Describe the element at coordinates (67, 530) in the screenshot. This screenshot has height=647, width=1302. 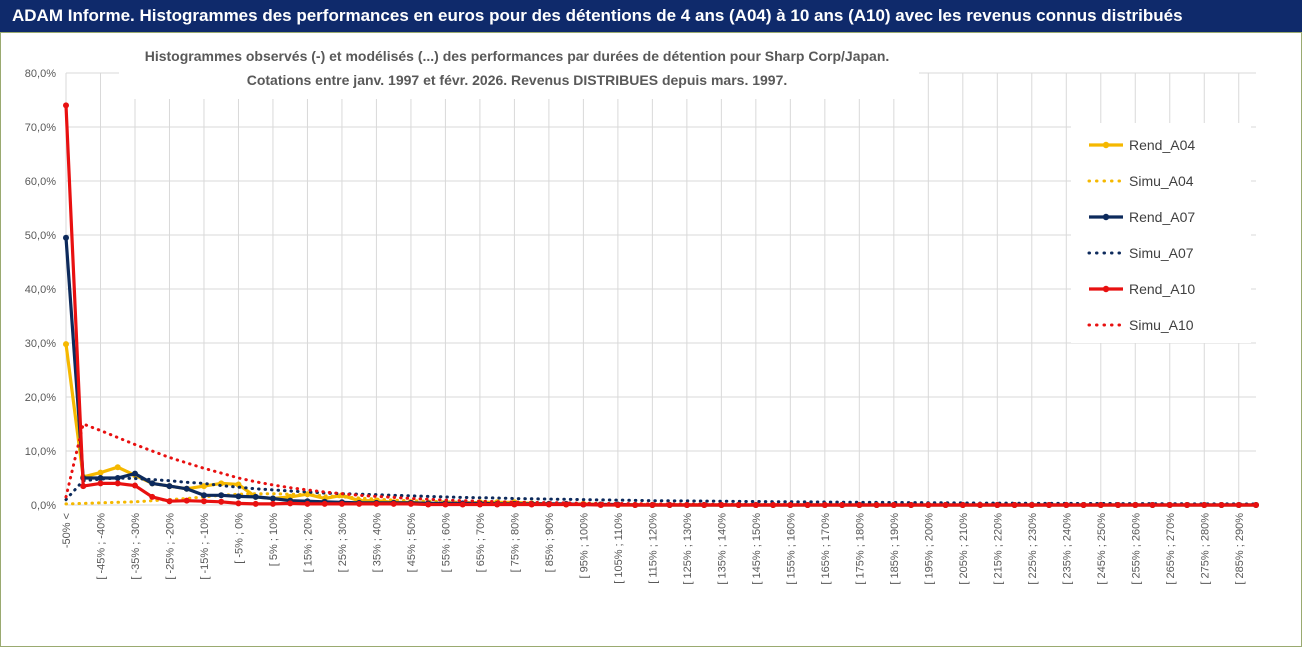
I see `x-tick-label: -50% <` at that location.